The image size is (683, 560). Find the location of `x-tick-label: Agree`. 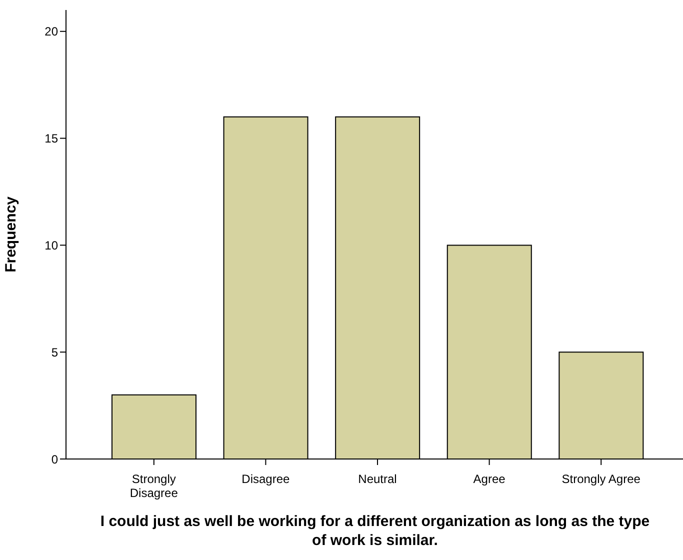

x-tick-label: Agree is located at coordinates (489, 479).